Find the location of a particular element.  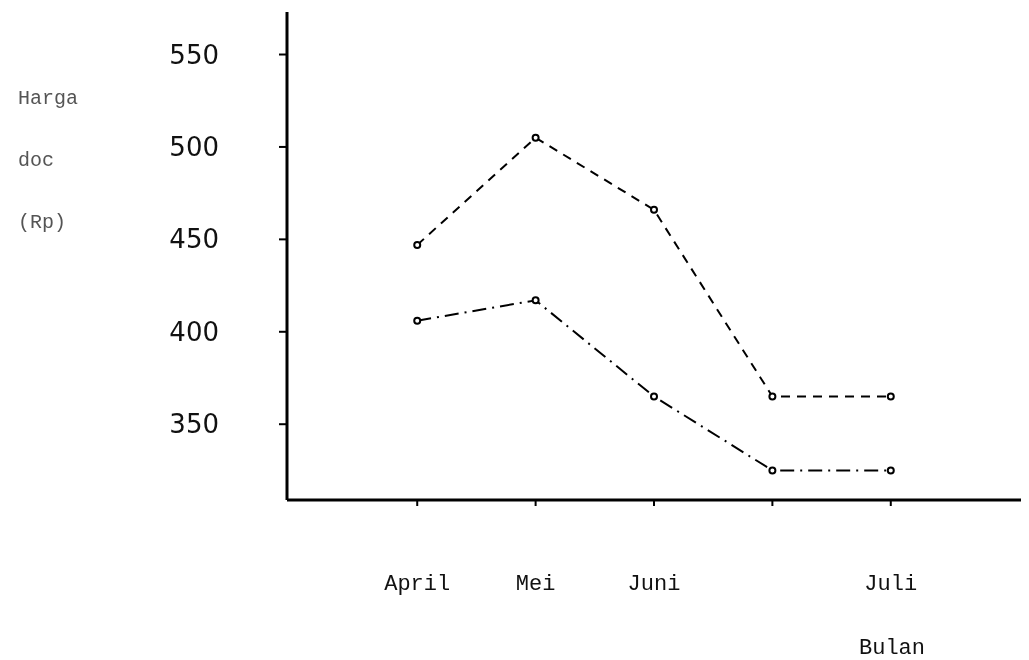

x-tick-label: Mei is located at coordinates (535, 584).